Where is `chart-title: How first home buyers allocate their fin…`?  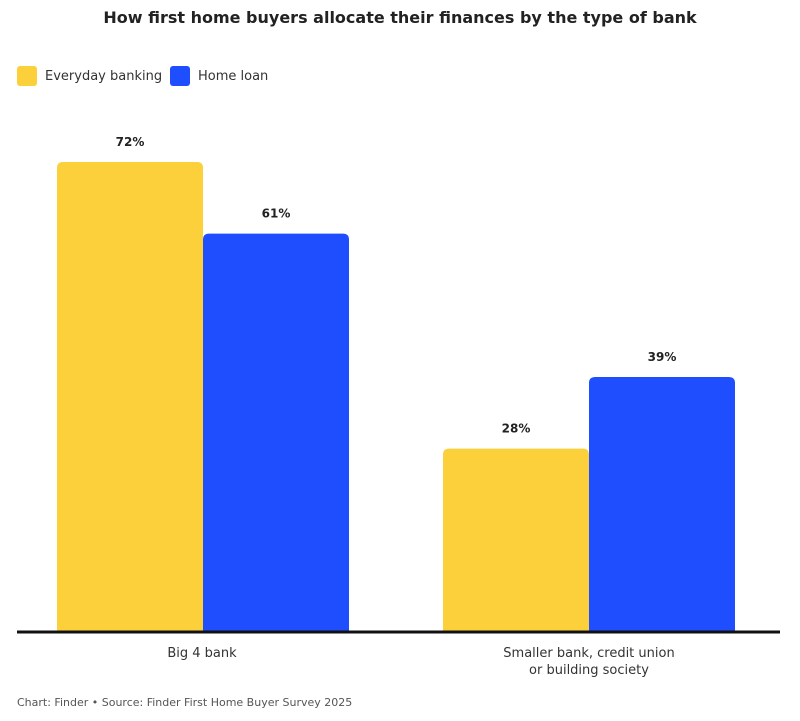 chart-title: How first home buyers allocate their fin… is located at coordinates (400, 17).